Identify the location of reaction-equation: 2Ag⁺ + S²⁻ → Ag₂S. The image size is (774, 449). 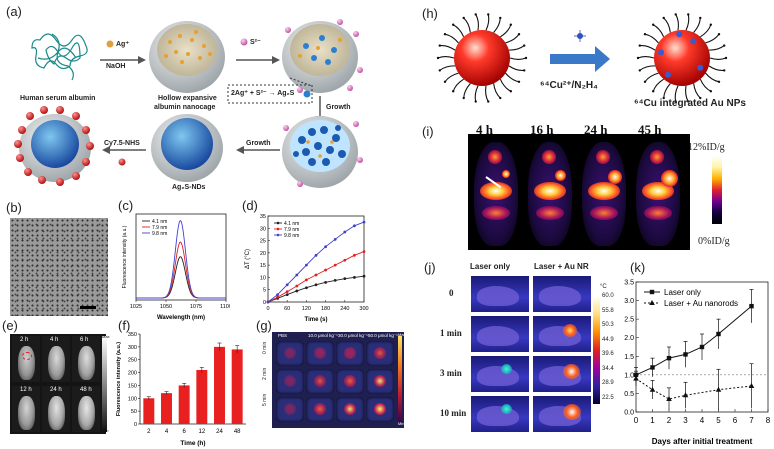
(263, 93).